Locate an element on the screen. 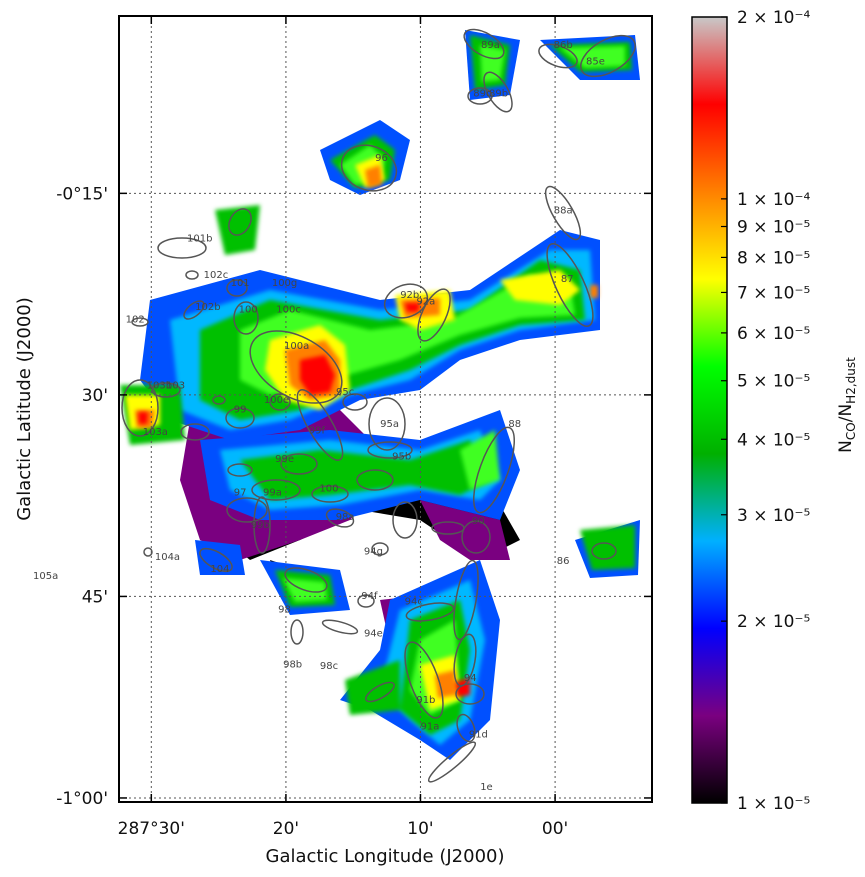  region-label: 100e is located at coordinates (276, 400).